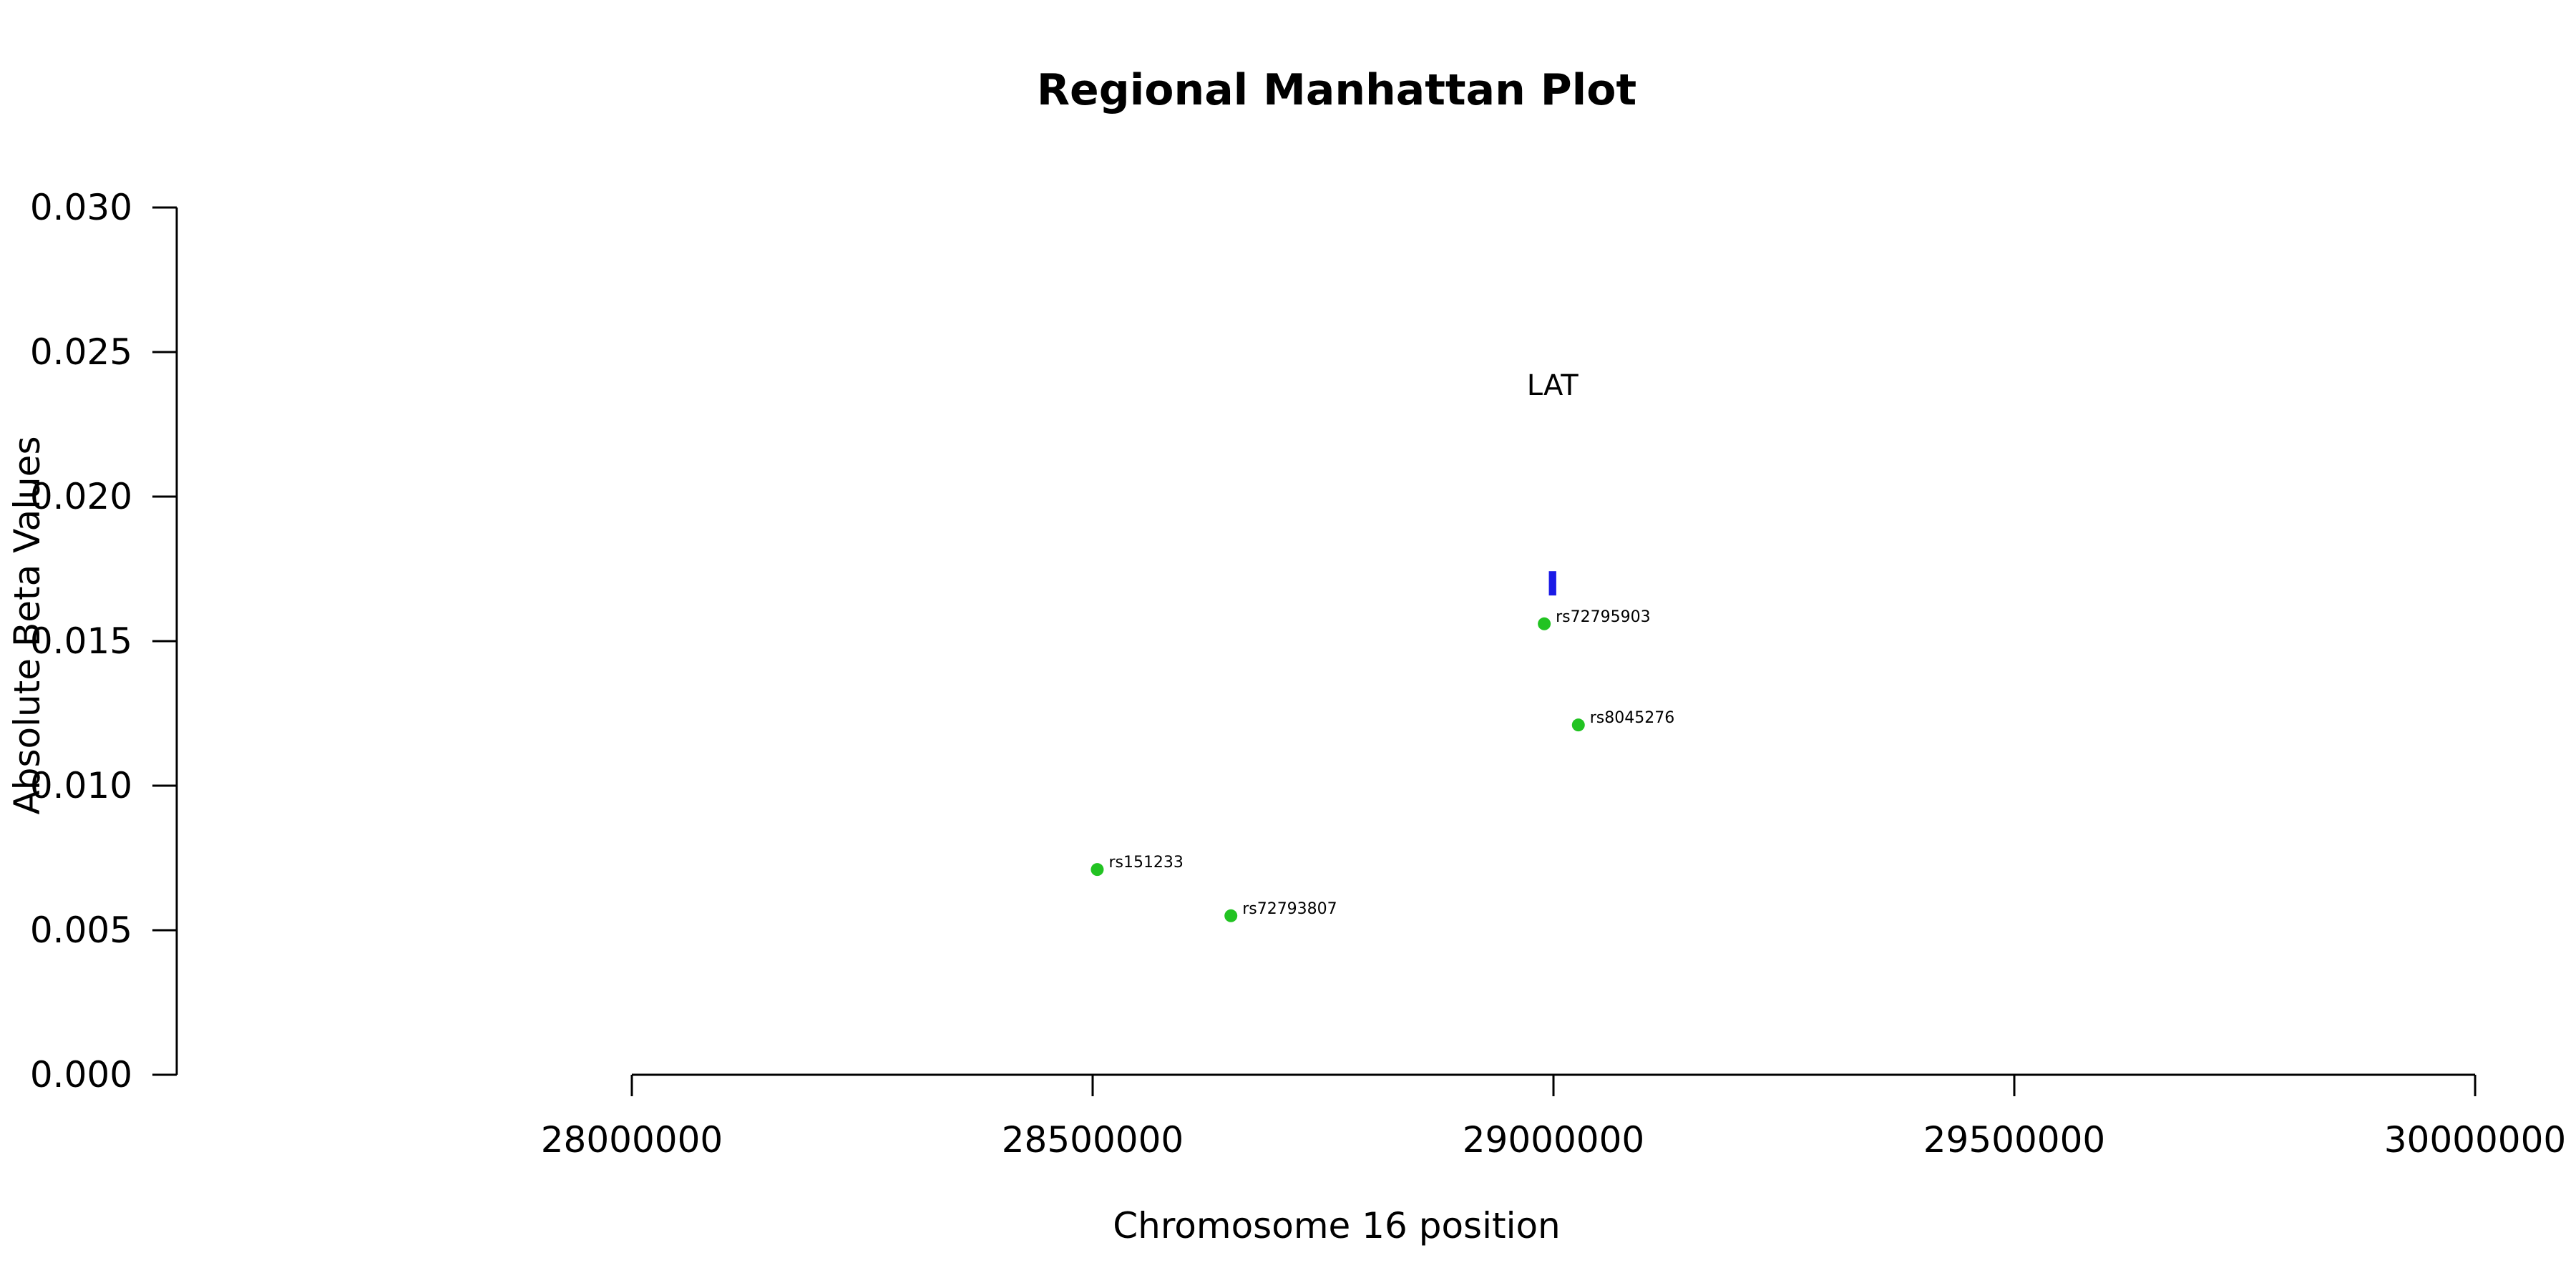 This screenshot has height=1288, width=2576. I want to click on snp-label: rs72795903, so click(1603, 617).